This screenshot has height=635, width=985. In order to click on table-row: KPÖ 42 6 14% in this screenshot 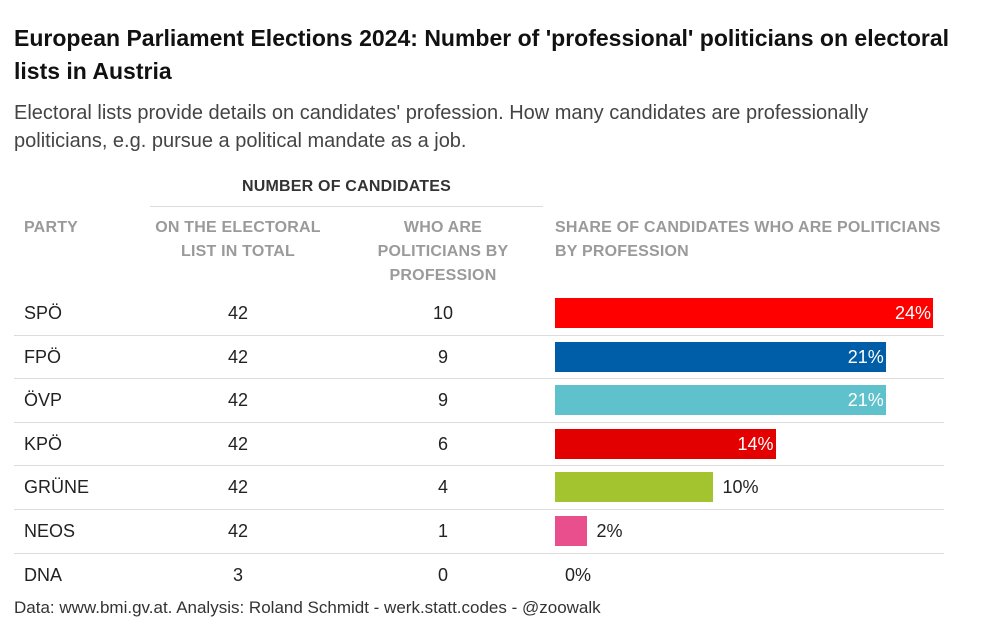, I will do `click(479, 445)`.